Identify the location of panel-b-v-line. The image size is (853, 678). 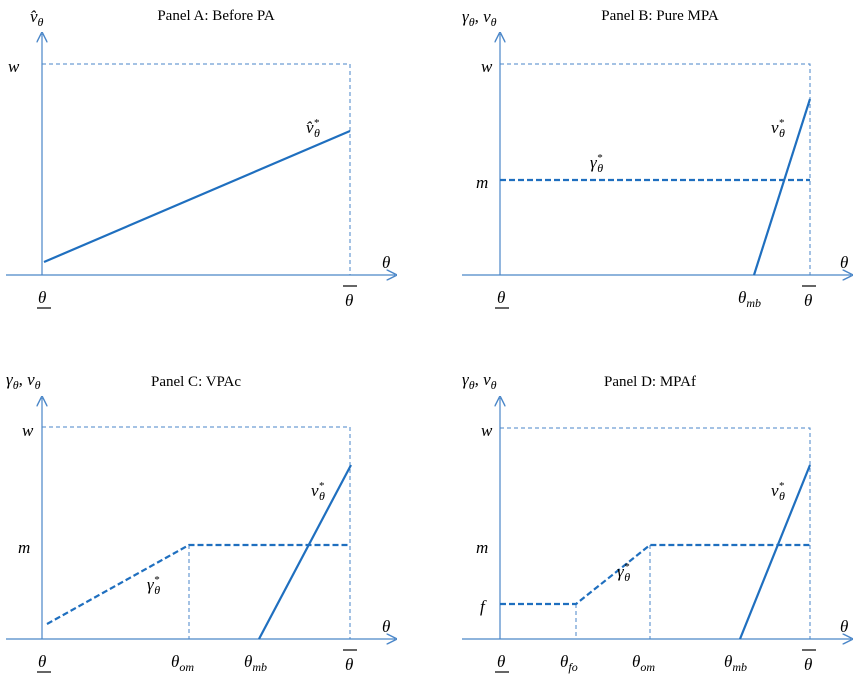
(782, 187).